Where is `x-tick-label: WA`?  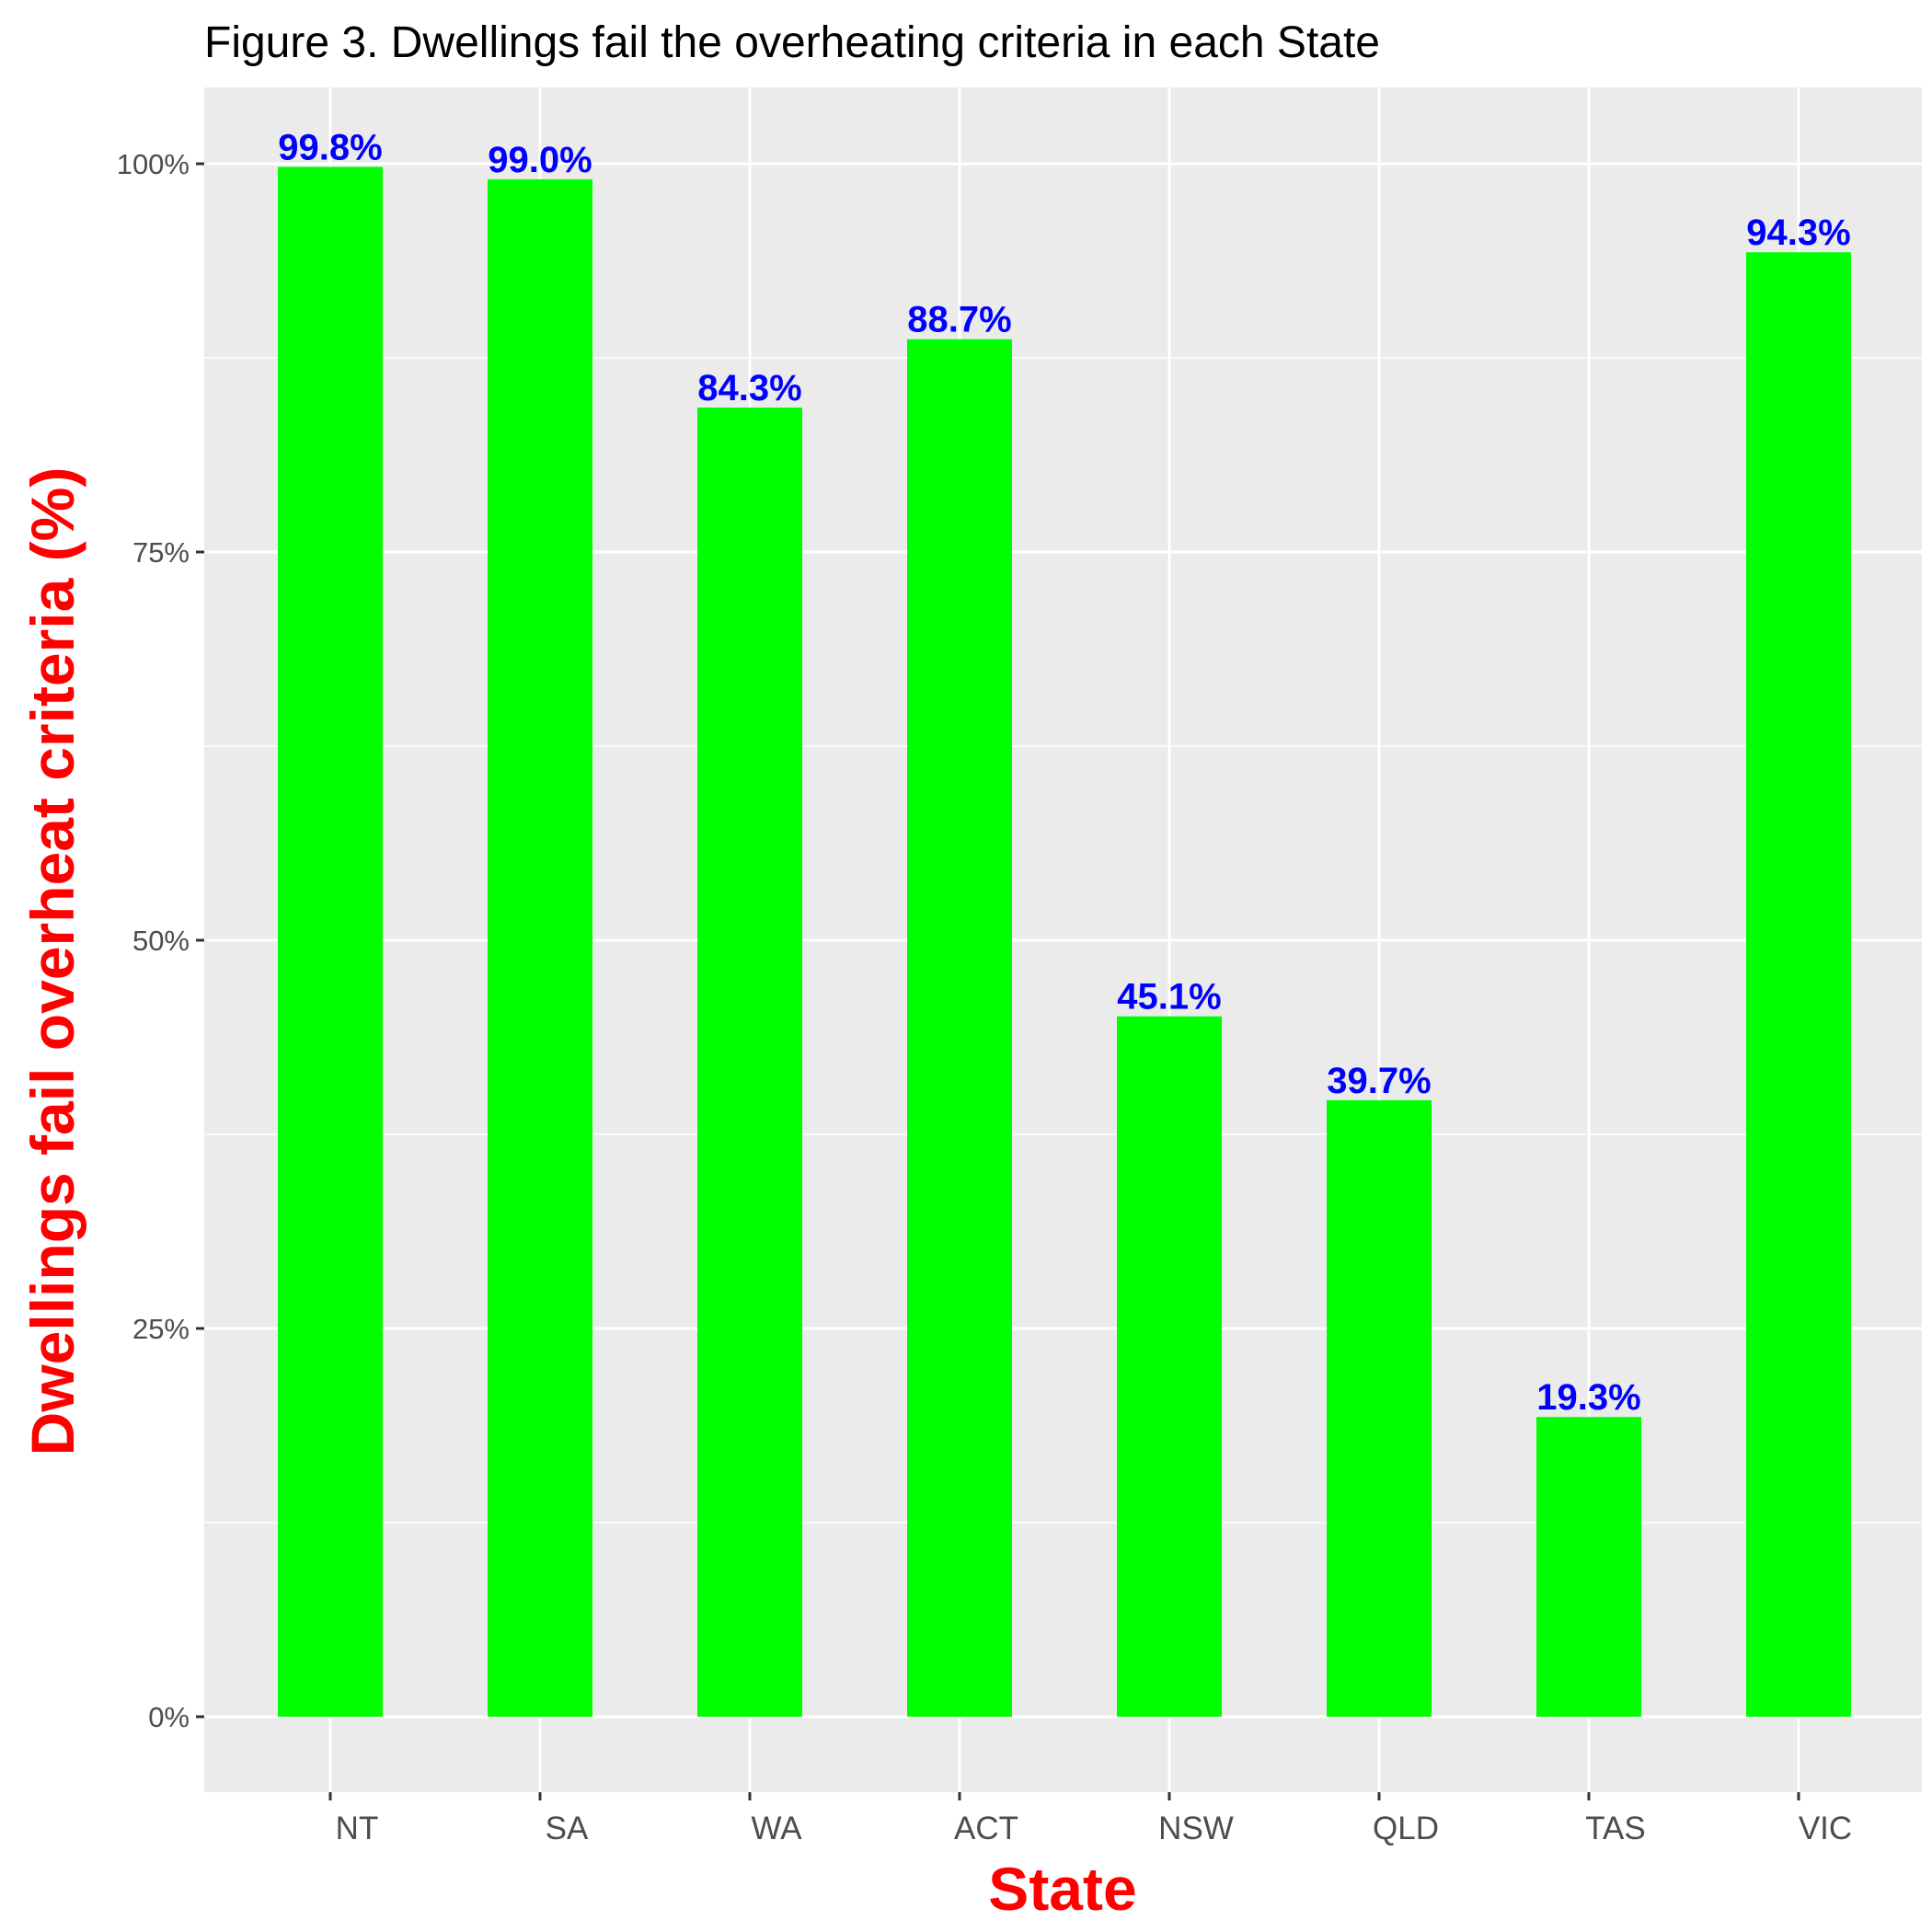 x-tick-label: WA is located at coordinates (776, 1828).